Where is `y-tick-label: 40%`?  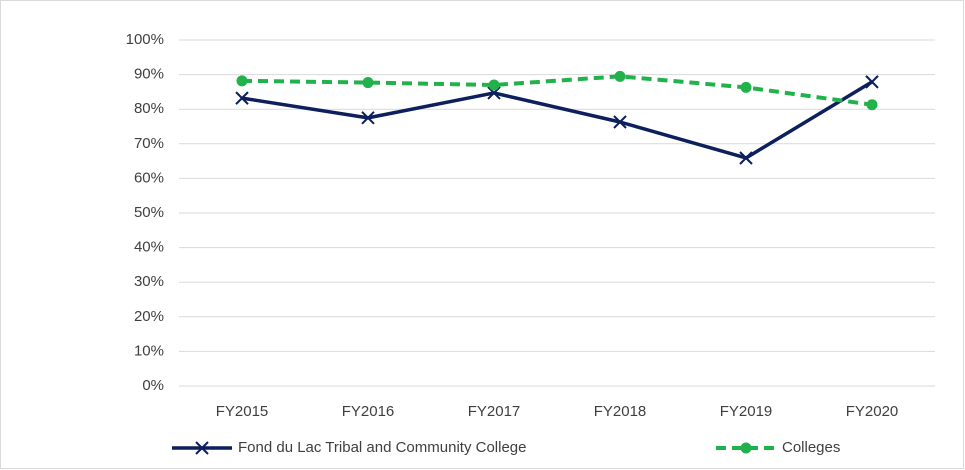 y-tick-label: 40% is located at coordinates (149, 247).